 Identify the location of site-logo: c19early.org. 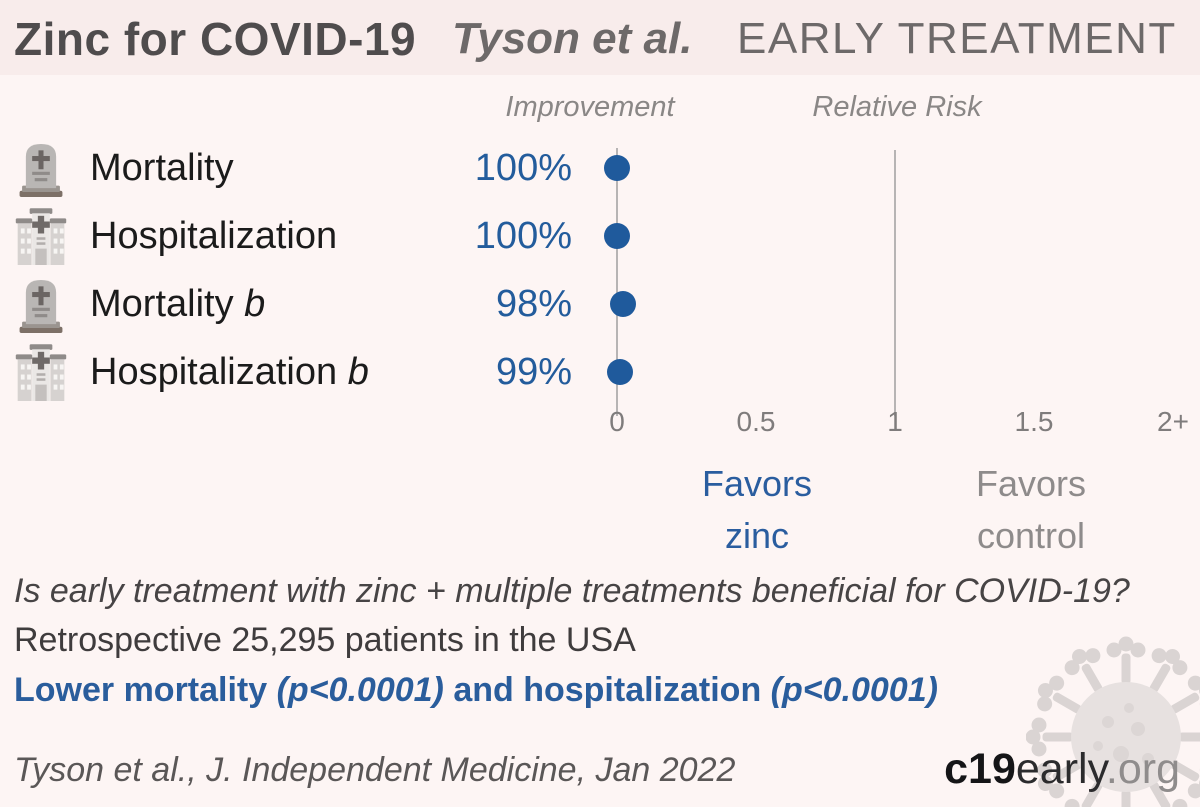
(1062, 769).